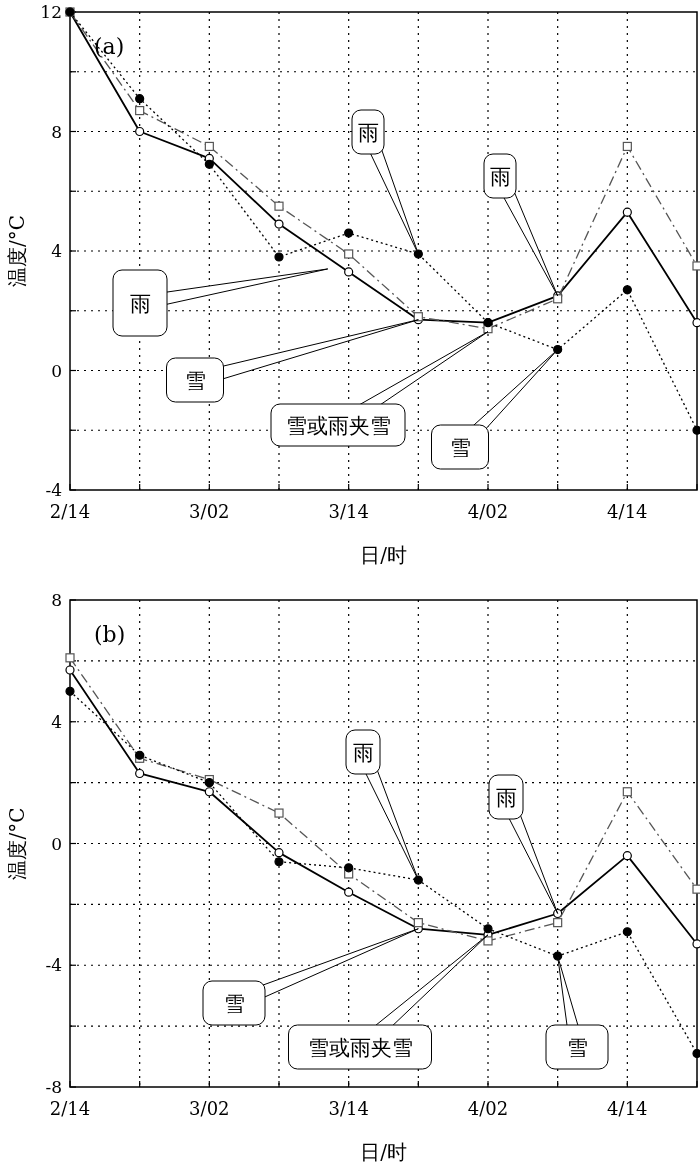 This screenshot has height=1170, width=700. Describe the element at coordinates (388, 1002) in the screenshot. I see `callout: 雪或雨夹雪` at that location.